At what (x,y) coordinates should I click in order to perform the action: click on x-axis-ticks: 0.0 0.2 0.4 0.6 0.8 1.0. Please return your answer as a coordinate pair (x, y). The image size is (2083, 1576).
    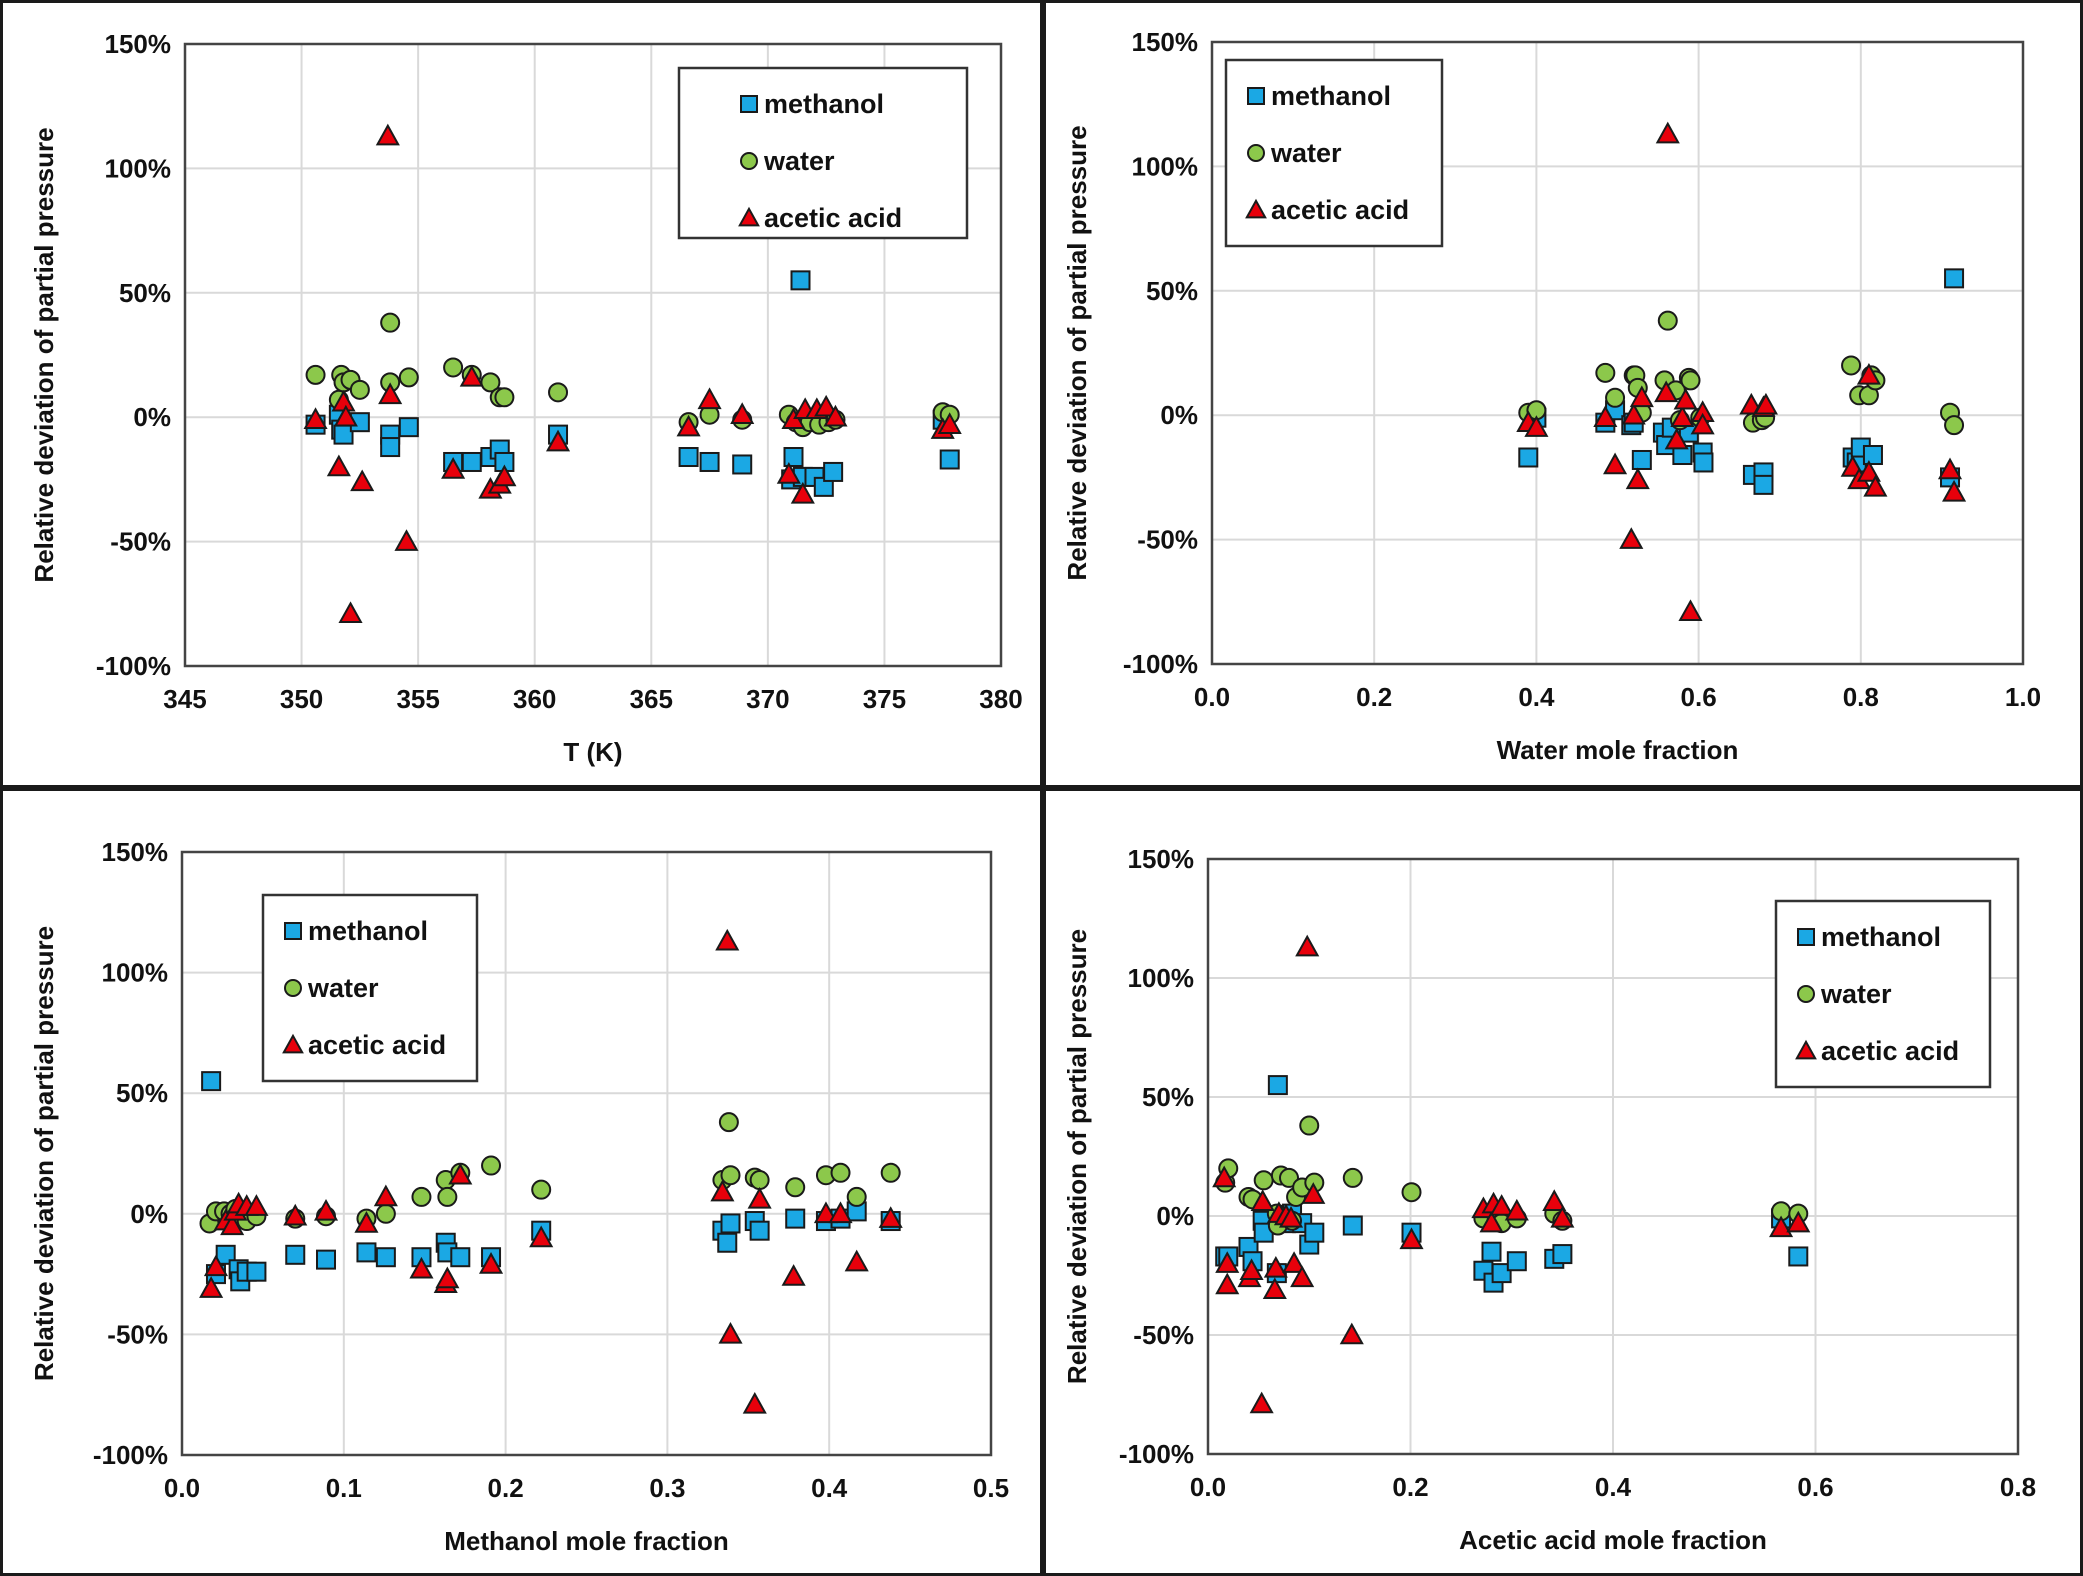
    Looking at the image, I should click on (1617, 697).